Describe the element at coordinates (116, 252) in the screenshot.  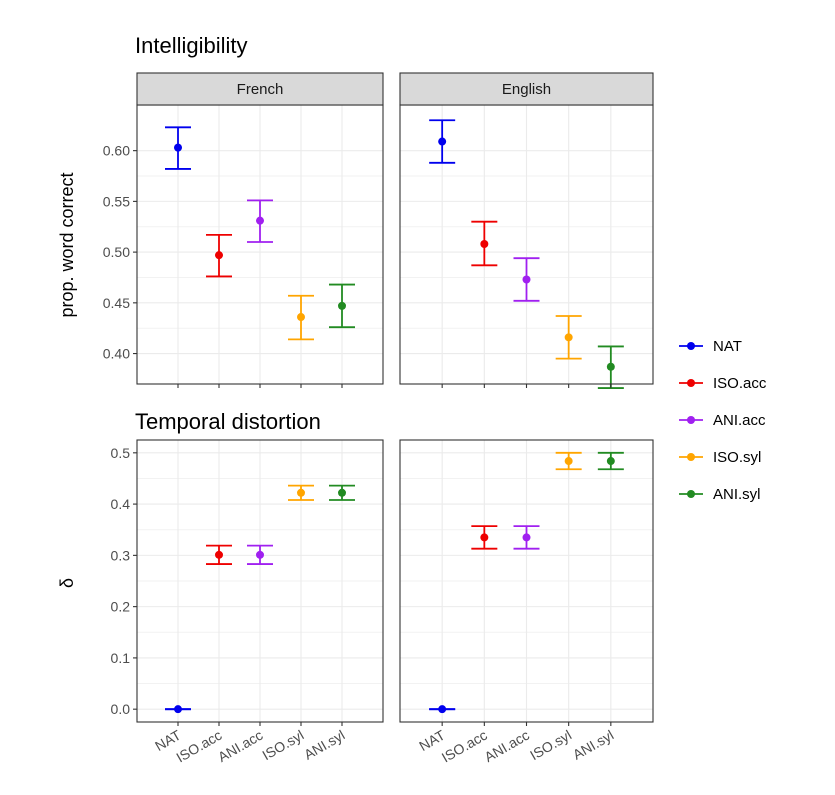
I see `y-tick-label: 0.50` at that location.